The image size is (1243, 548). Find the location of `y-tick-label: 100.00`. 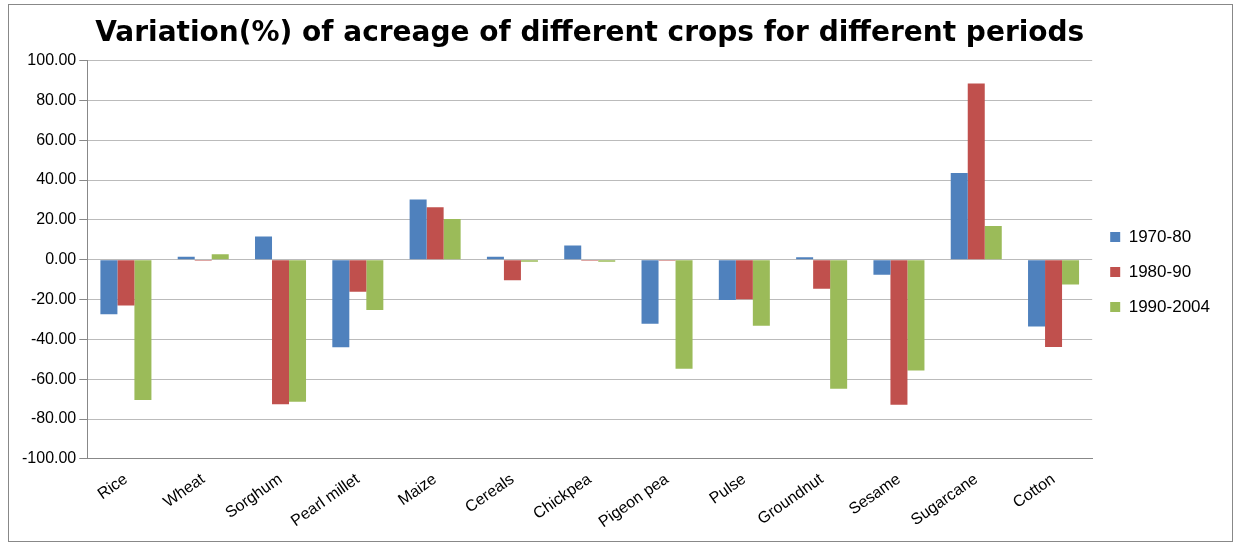

y-tick-label: 100.00 is located at coordinates (52, 60).